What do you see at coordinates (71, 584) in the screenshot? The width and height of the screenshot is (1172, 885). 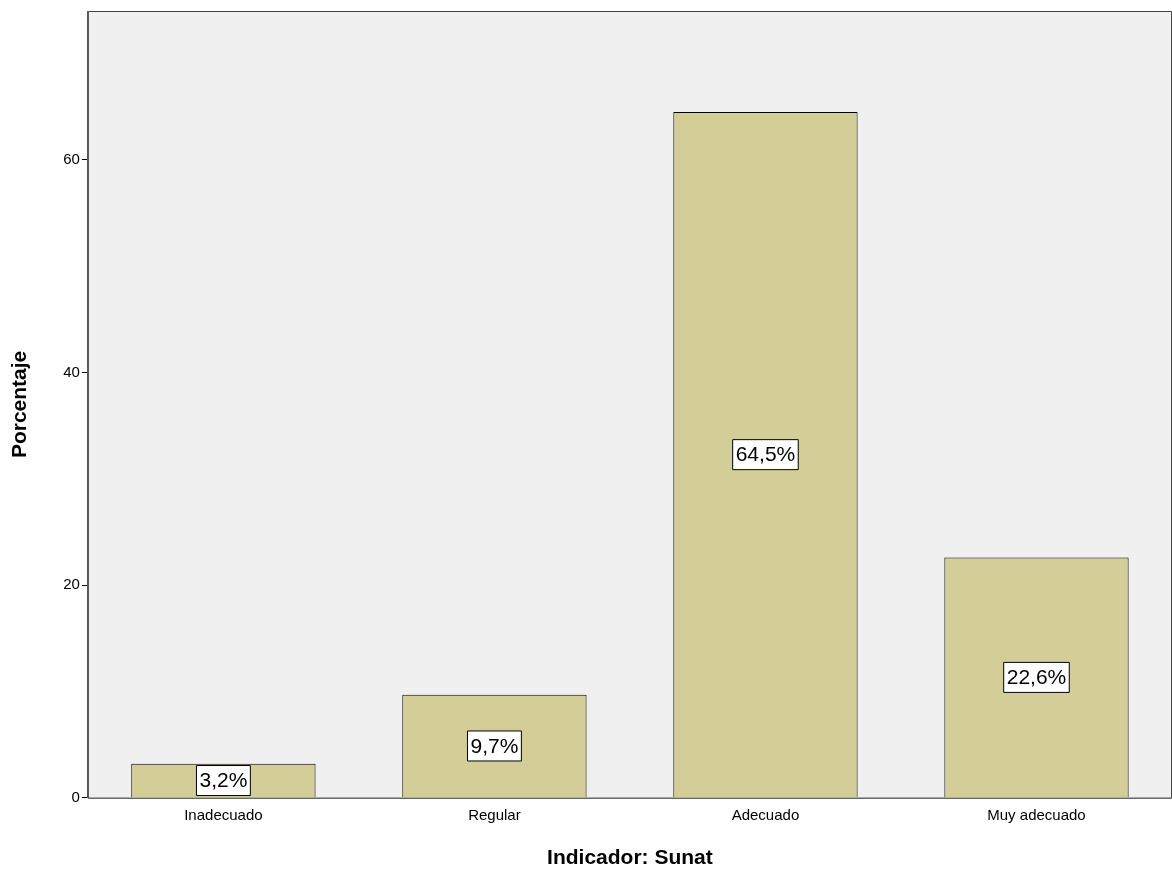 I see `y-tick-label: 20` at bounding box center [71, 584].